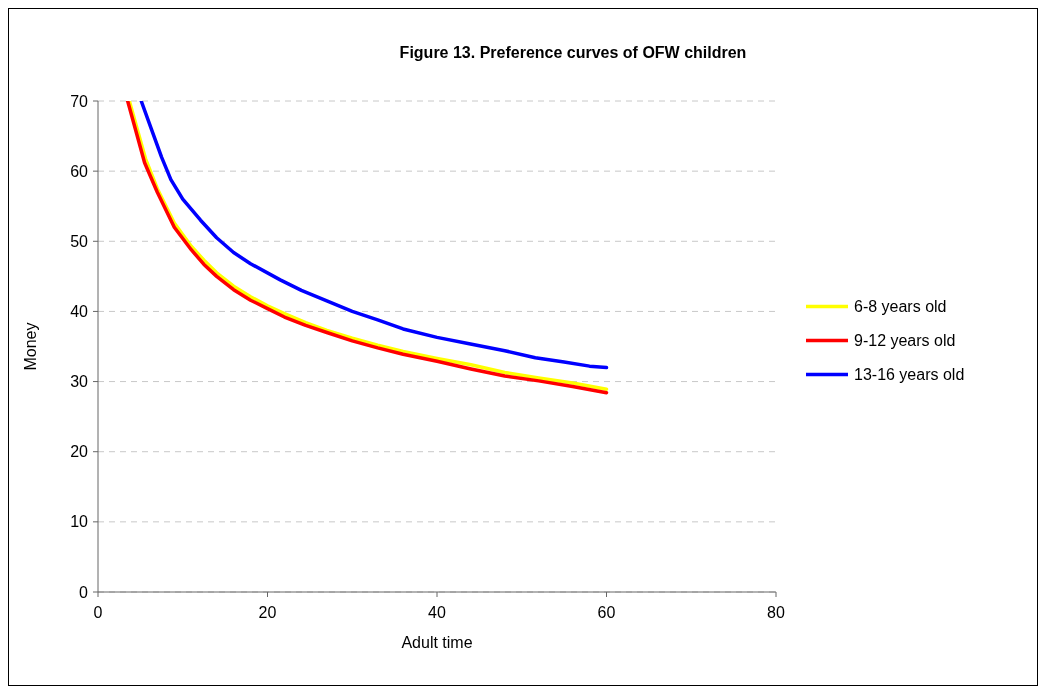 Image resolution: width=1046 pixels, height=694 pixels. What do you see at coordinates (79, 522) in the screenshot?
I see `y-tick-label: 10` at bounding box center [79, 522].